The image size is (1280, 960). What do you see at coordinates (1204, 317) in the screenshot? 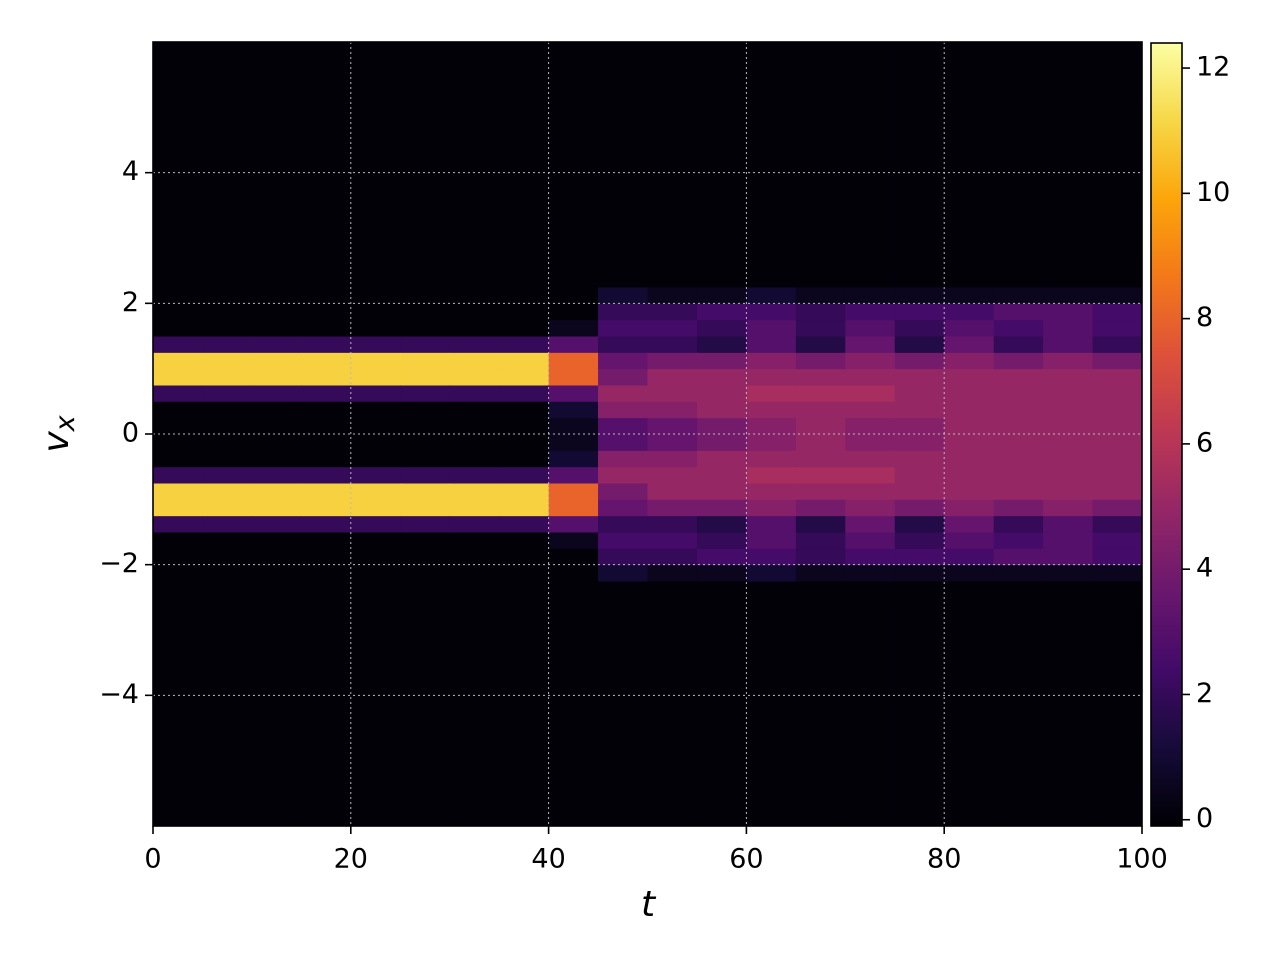
I see `colorbar-tick-label: 8` at bounding box center [1204, 317].